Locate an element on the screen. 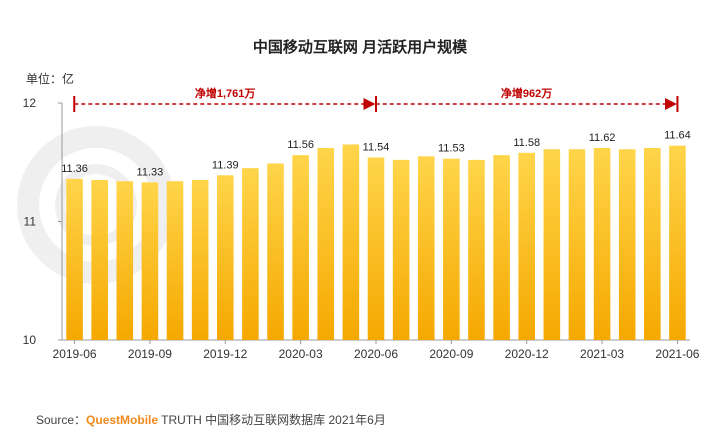 This screenshot has height=430, width=720. x-tick-label: 2020-03 is located at coordinates (301, 354).